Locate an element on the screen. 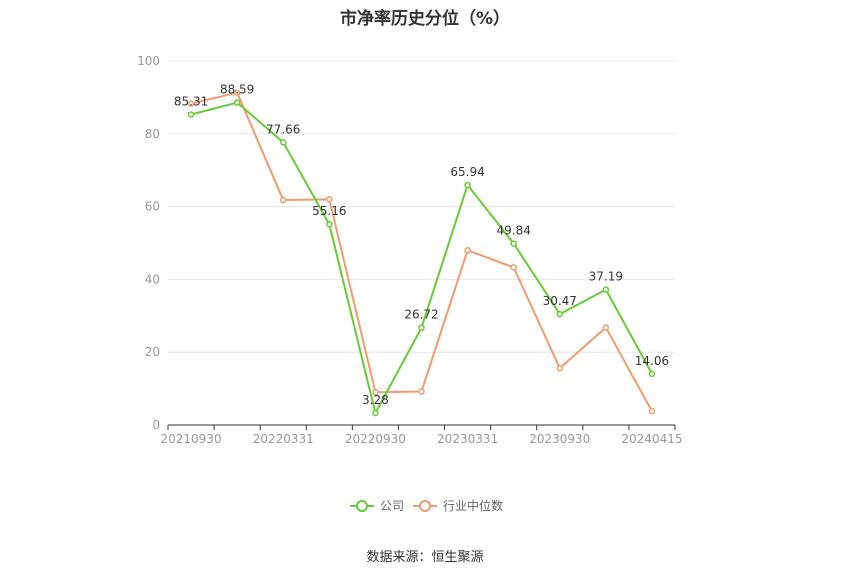 This screenshot has width=850, height=575. x-tick-label: 20220930 is located at coordinates (375, 439).